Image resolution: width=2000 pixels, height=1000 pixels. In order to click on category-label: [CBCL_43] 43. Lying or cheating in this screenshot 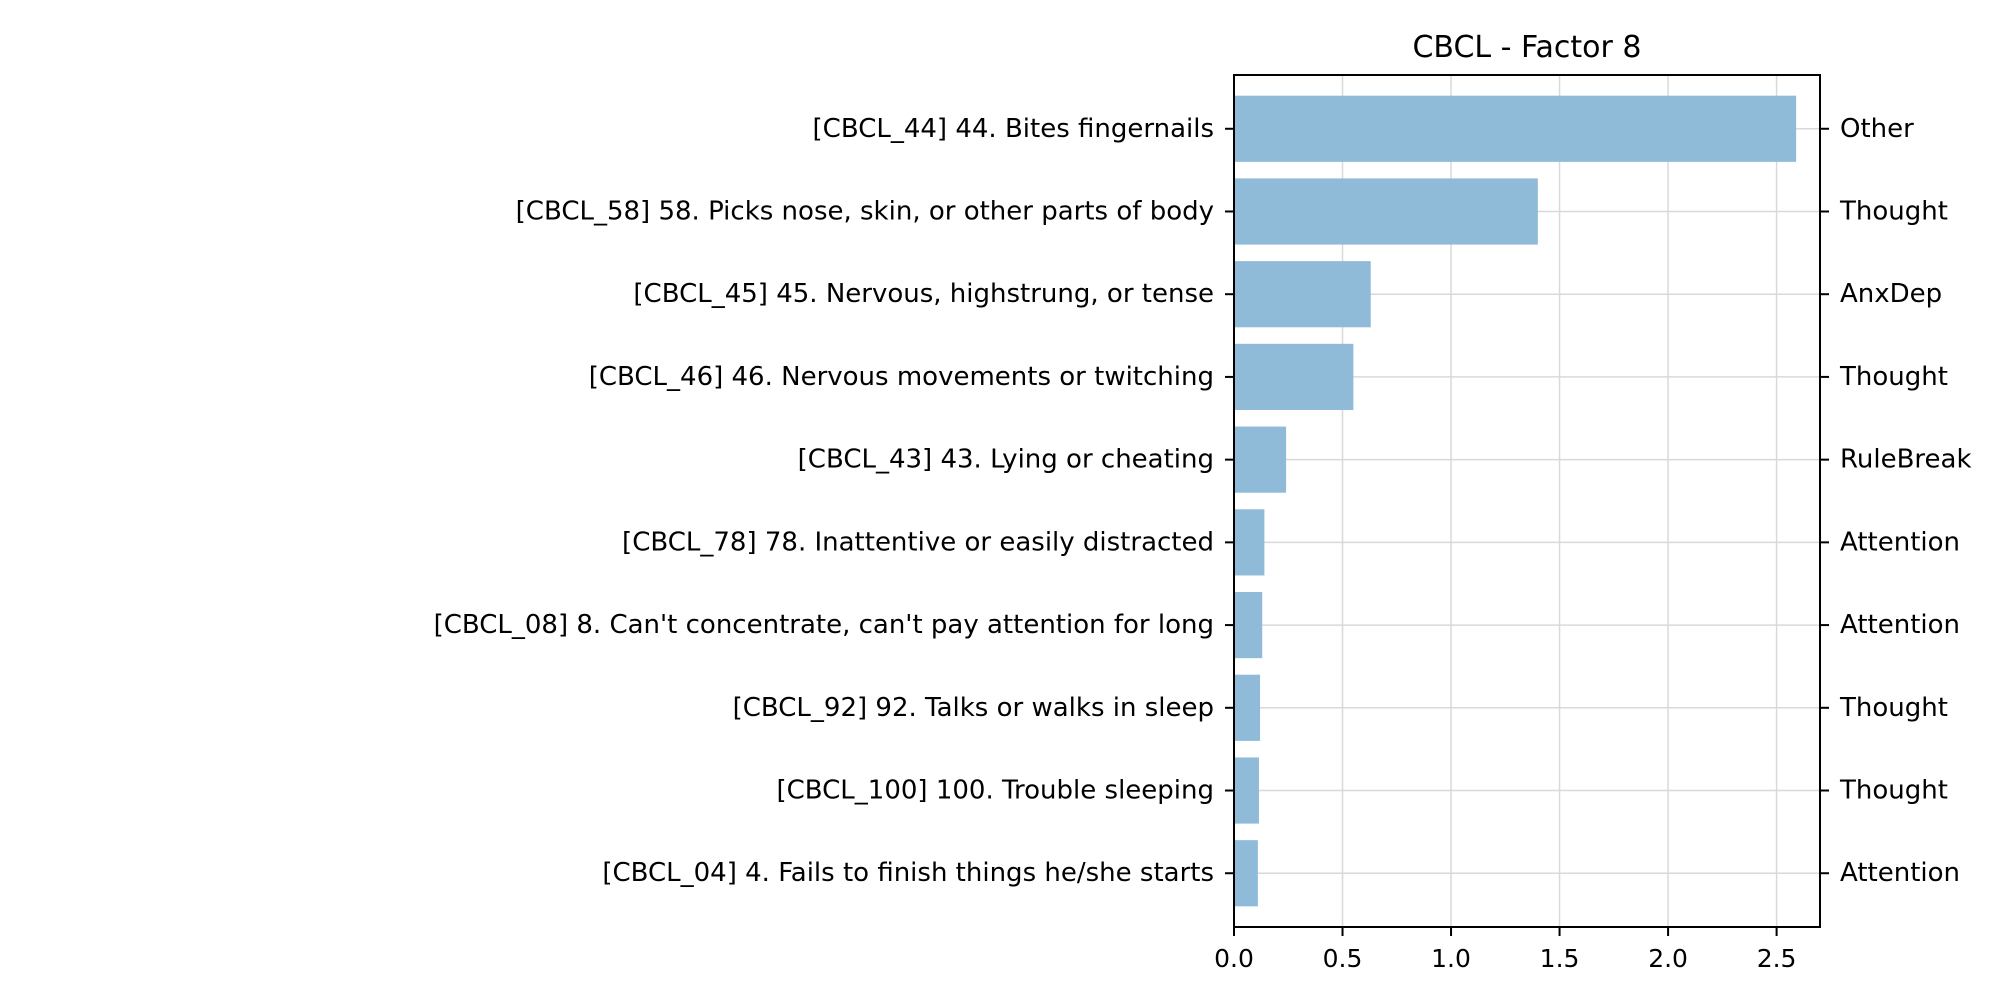, I will do `click(1006, 460)`.